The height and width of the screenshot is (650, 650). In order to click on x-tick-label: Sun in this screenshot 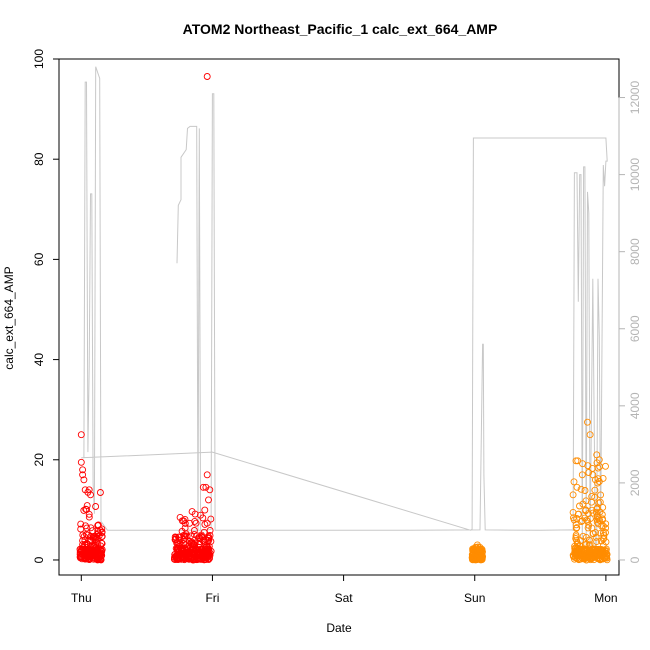, I will do `click(474, 598)`.